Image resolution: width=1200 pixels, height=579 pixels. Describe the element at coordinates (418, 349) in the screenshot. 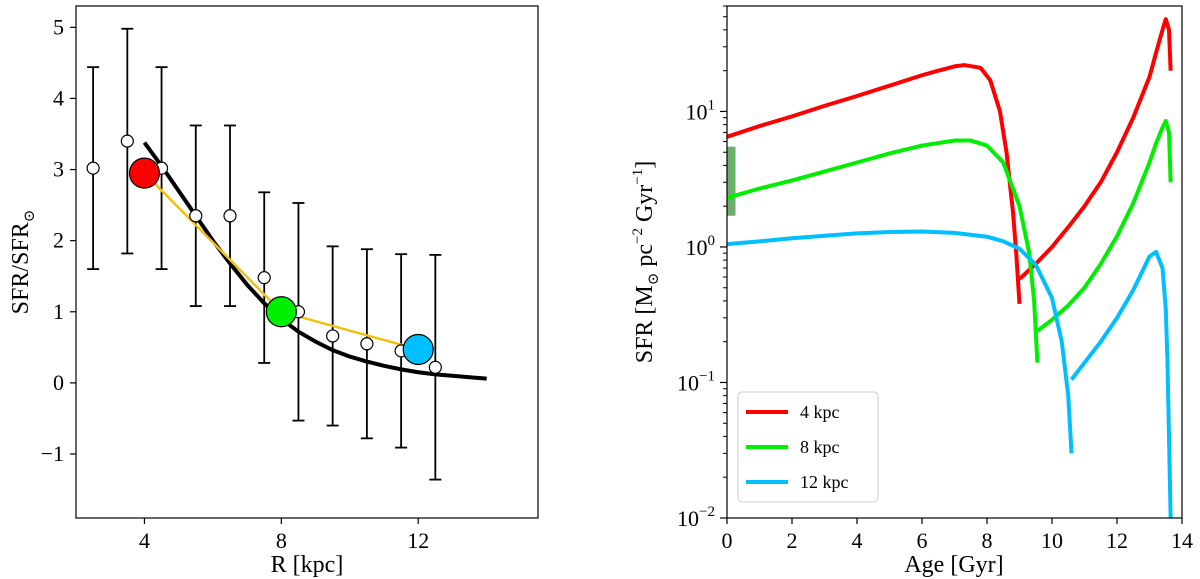

I see `model-point-12-kpc` at that location.